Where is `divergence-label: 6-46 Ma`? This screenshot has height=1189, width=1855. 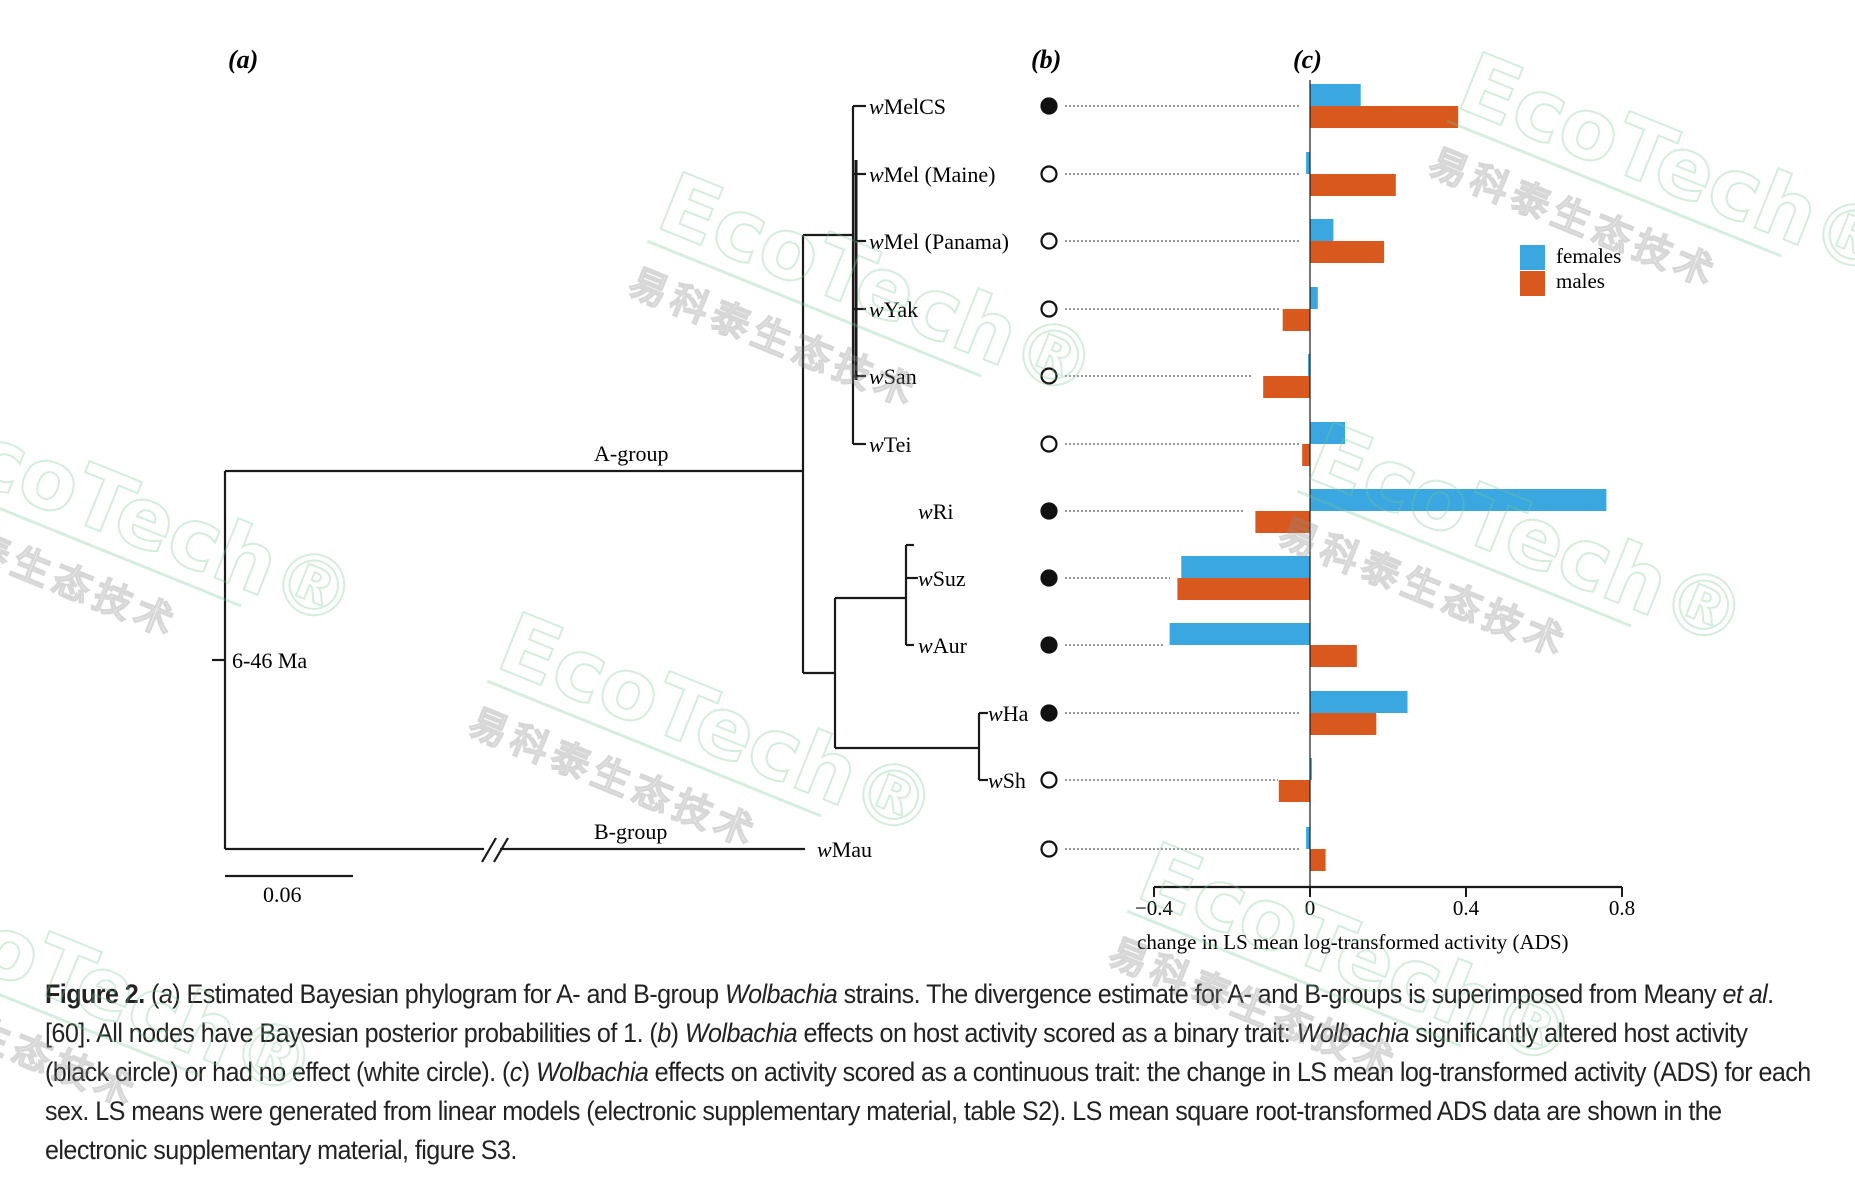
divergence-label: 6-46 Ma is located at coordinates (269, 660).